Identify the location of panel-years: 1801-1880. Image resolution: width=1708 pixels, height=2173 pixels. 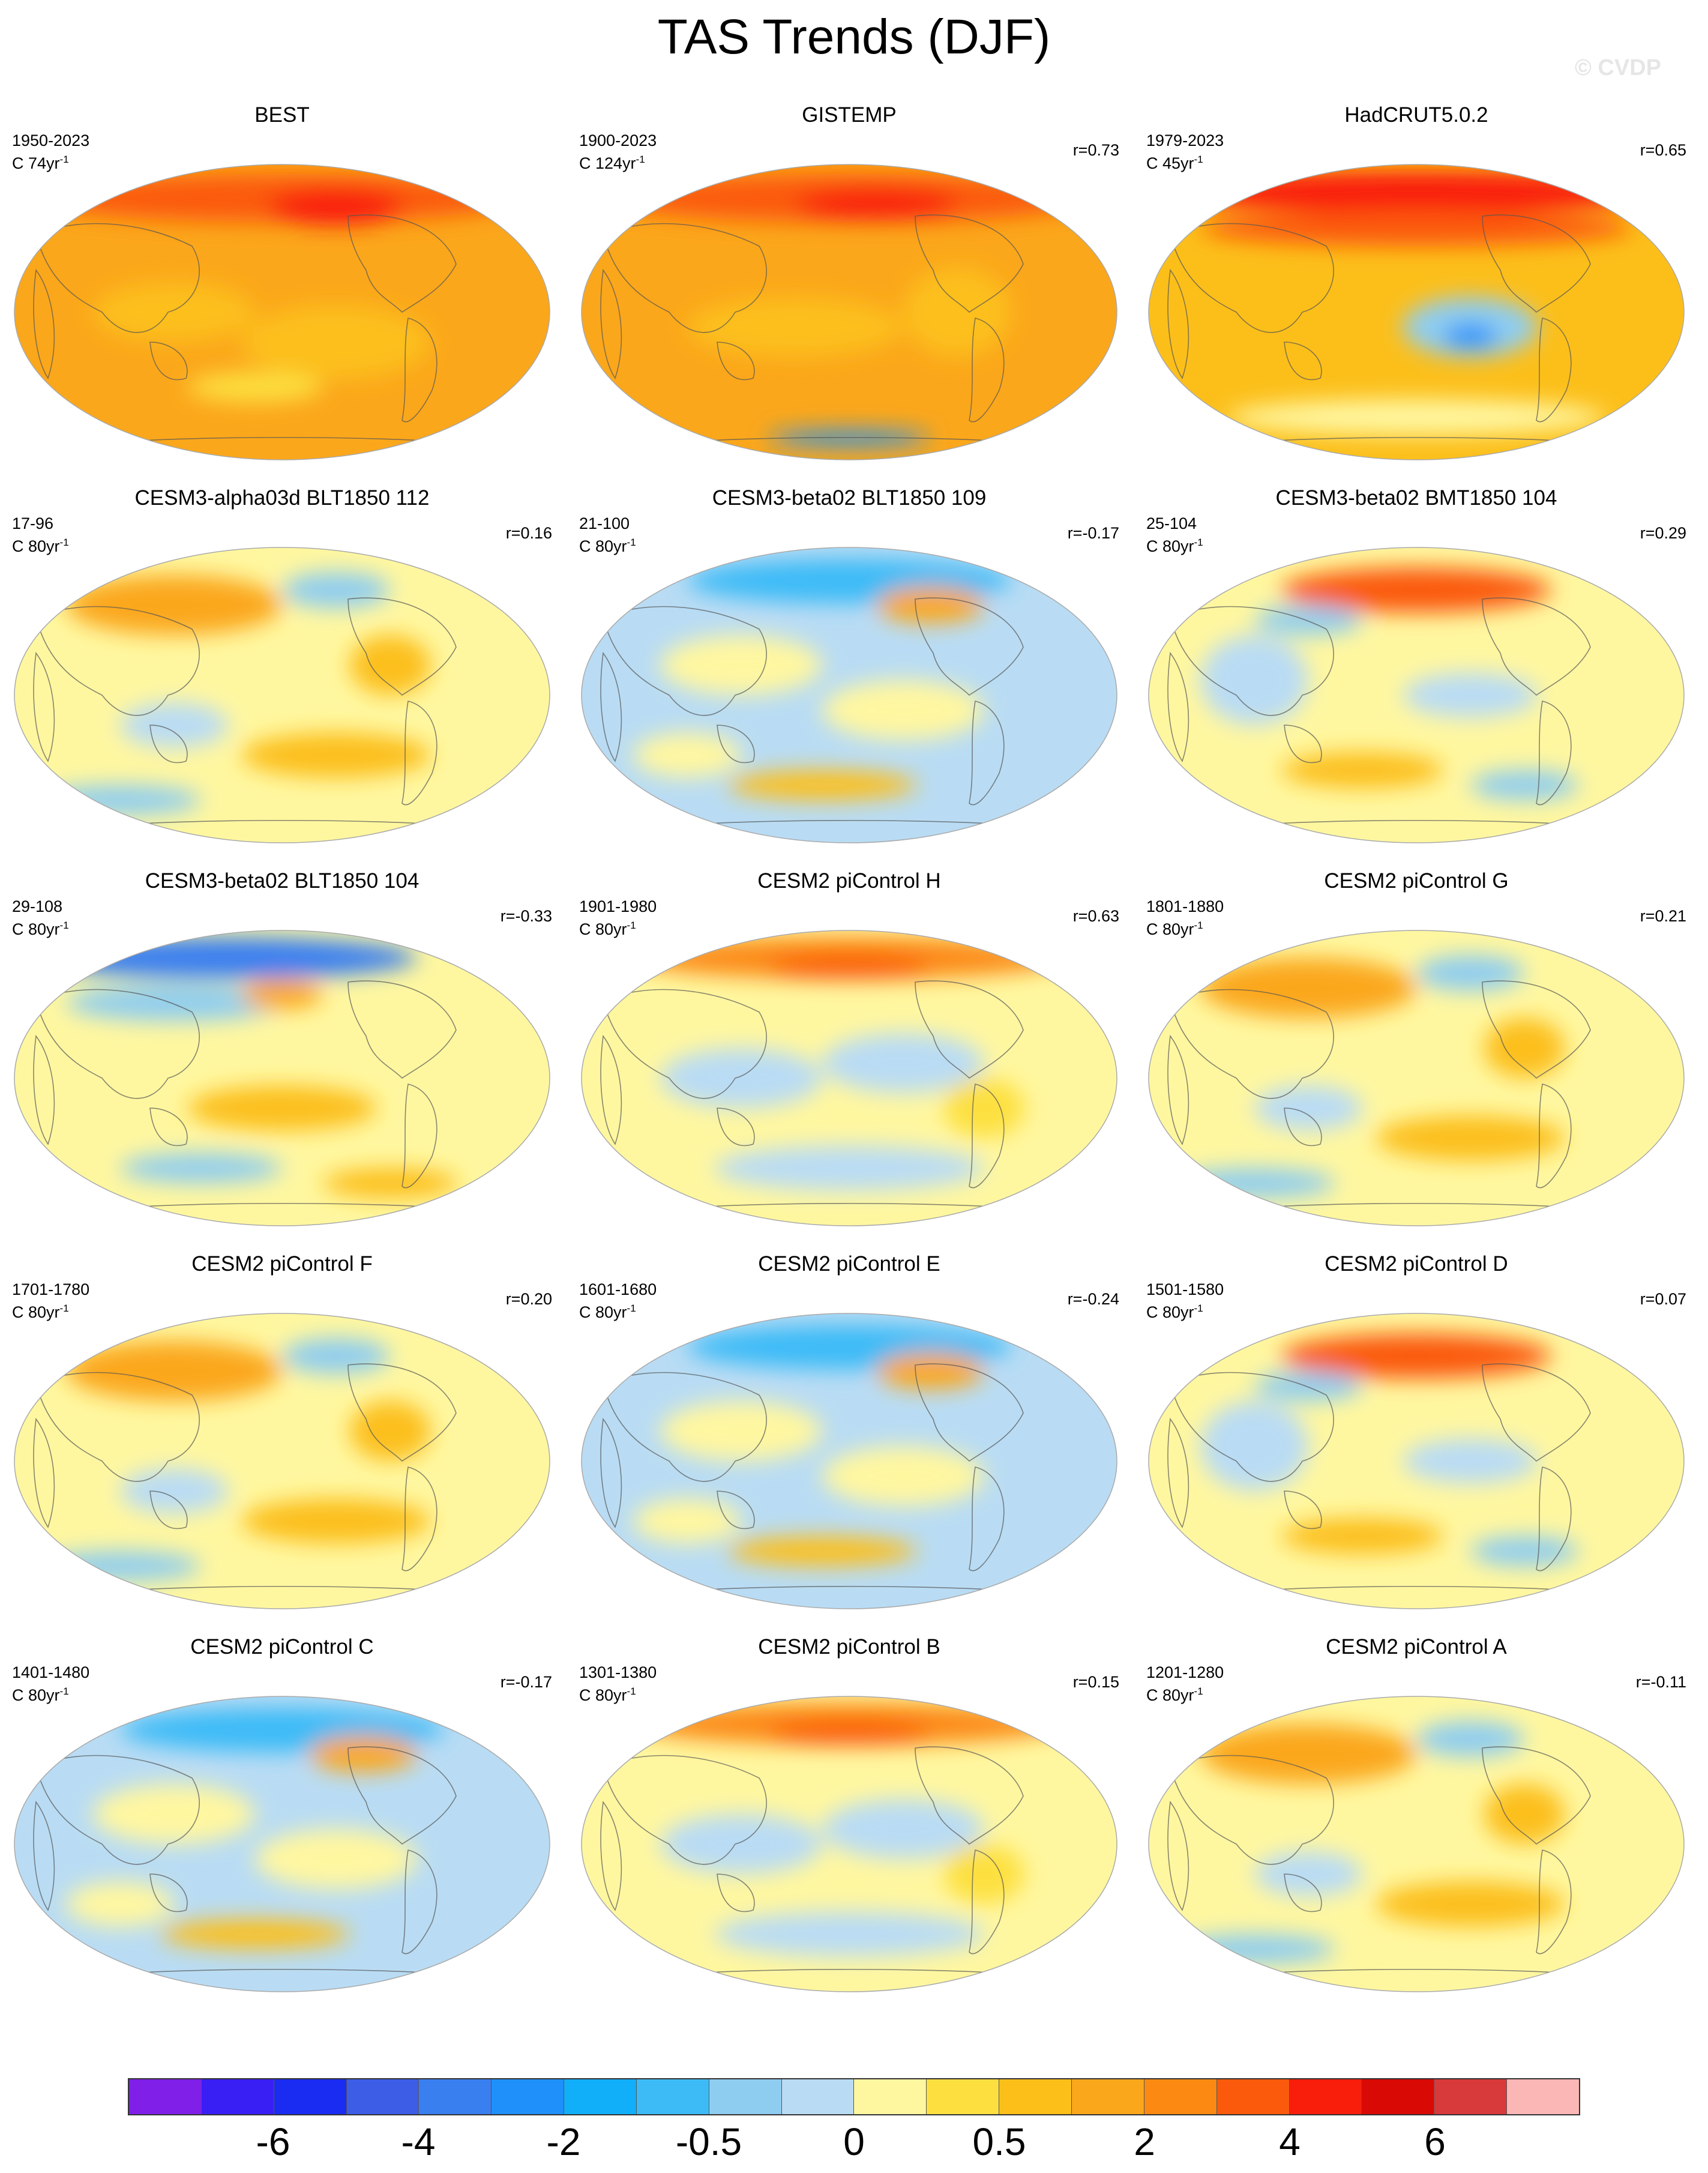
(1185, 906).